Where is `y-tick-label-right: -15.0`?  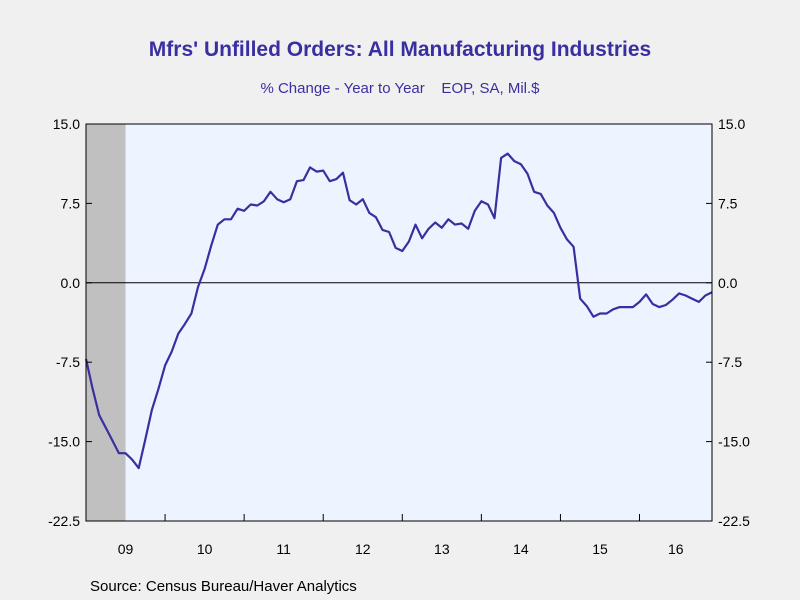
y-tick-label-right: -15.0 is located at coordinates (734, 442).